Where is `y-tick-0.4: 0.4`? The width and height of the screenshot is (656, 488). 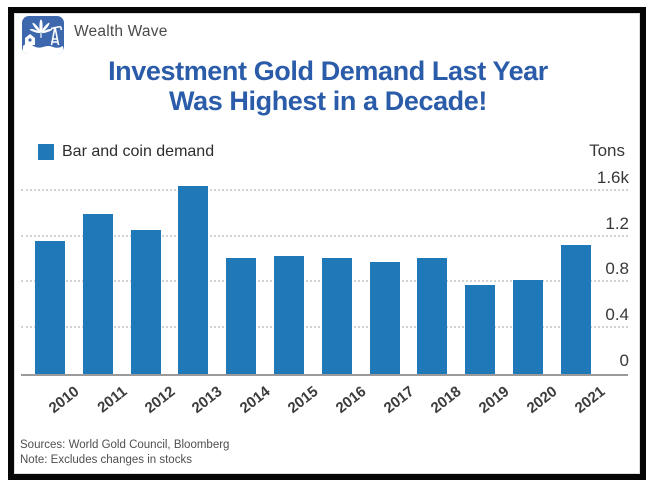 y-tick-0.4: 0.4 is located at coordinates (617, 315).